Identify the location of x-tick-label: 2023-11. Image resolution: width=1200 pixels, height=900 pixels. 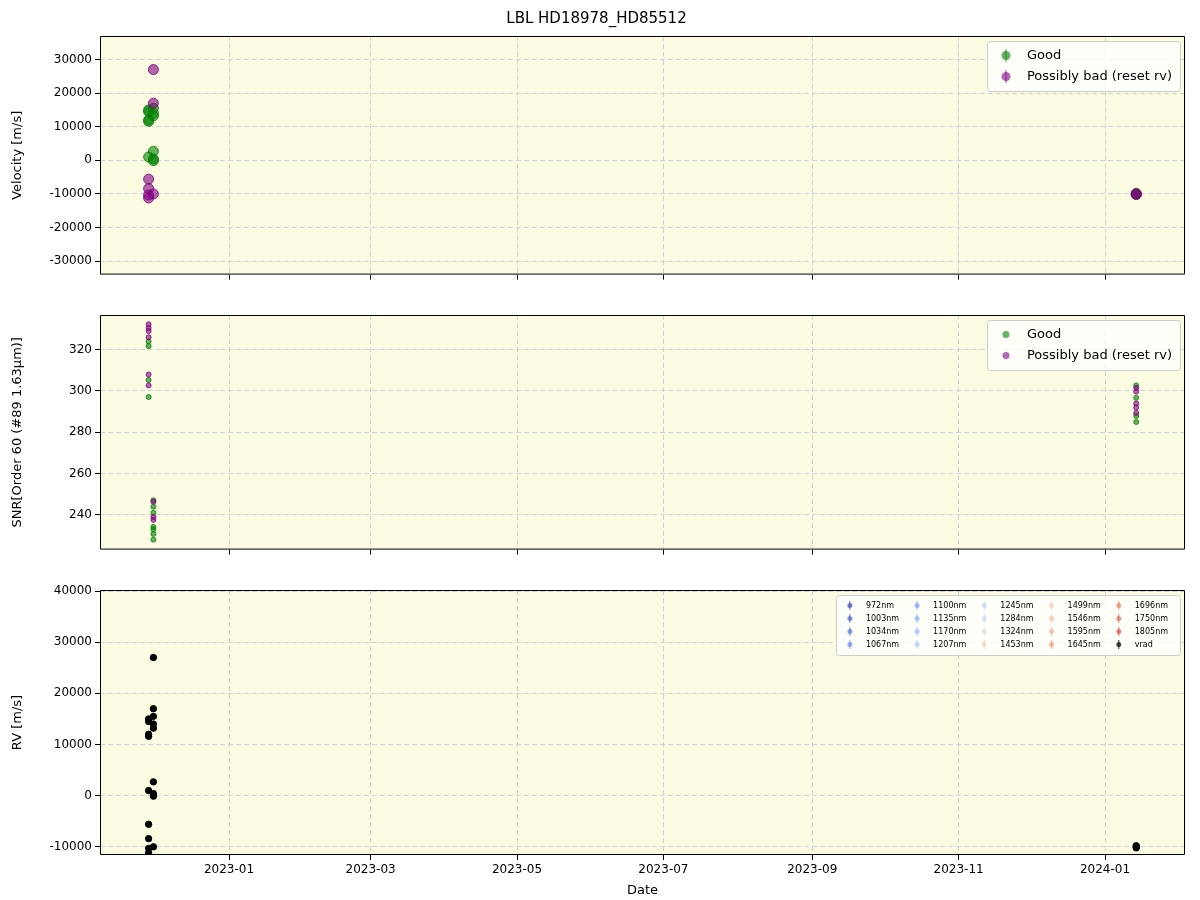
(958, 869).